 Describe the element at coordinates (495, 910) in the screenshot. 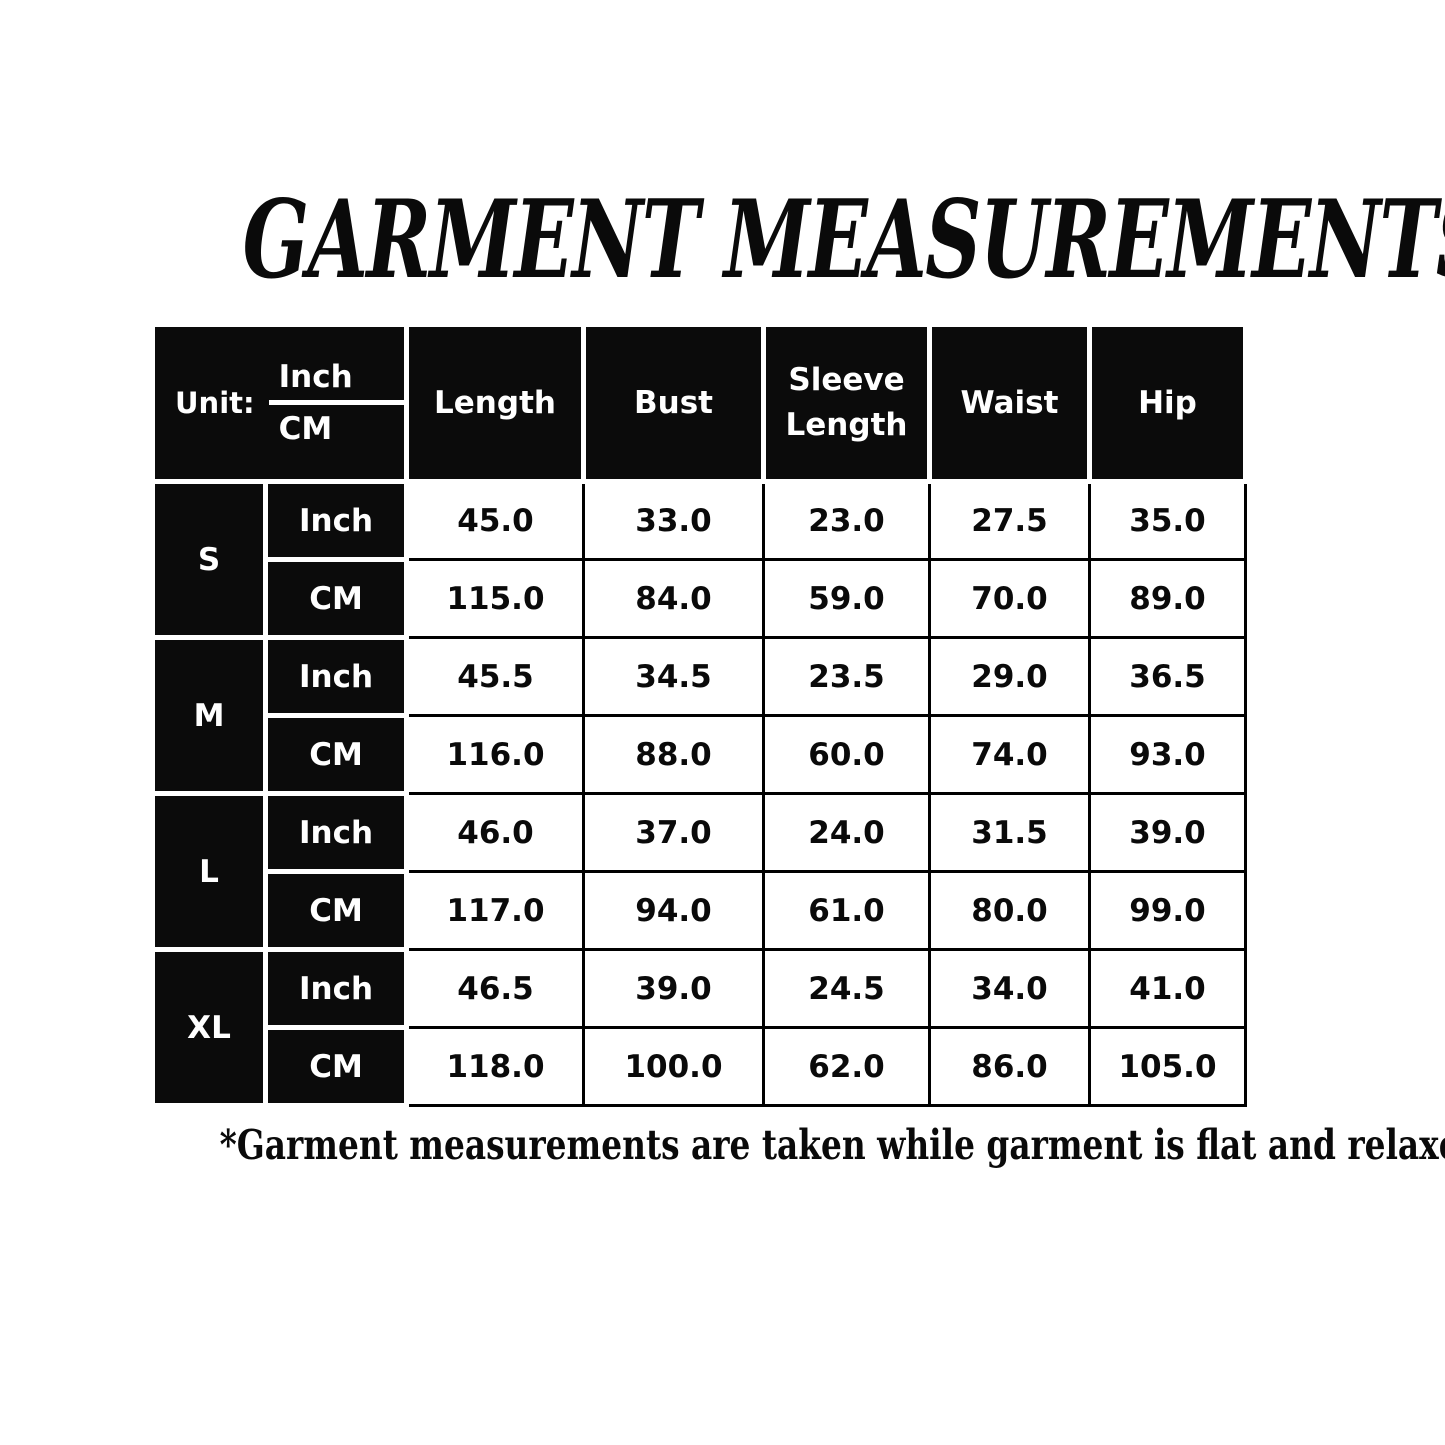

I see `measurement-cell: 117.0` at that location.